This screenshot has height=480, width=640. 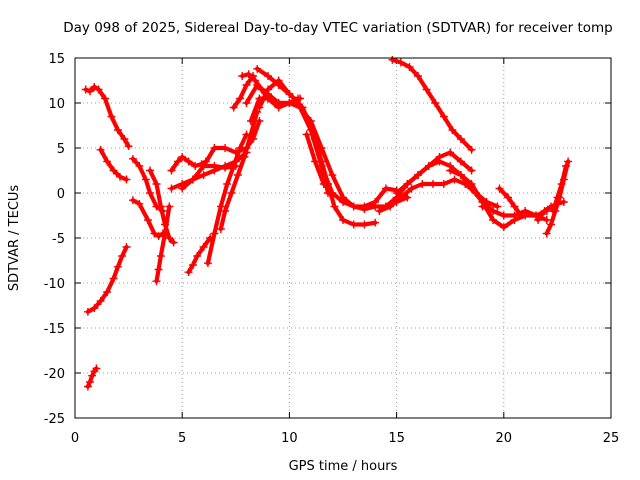 I want to click on y-axis-label: SDTVAR / TECUs, so click(x=14, y=238).